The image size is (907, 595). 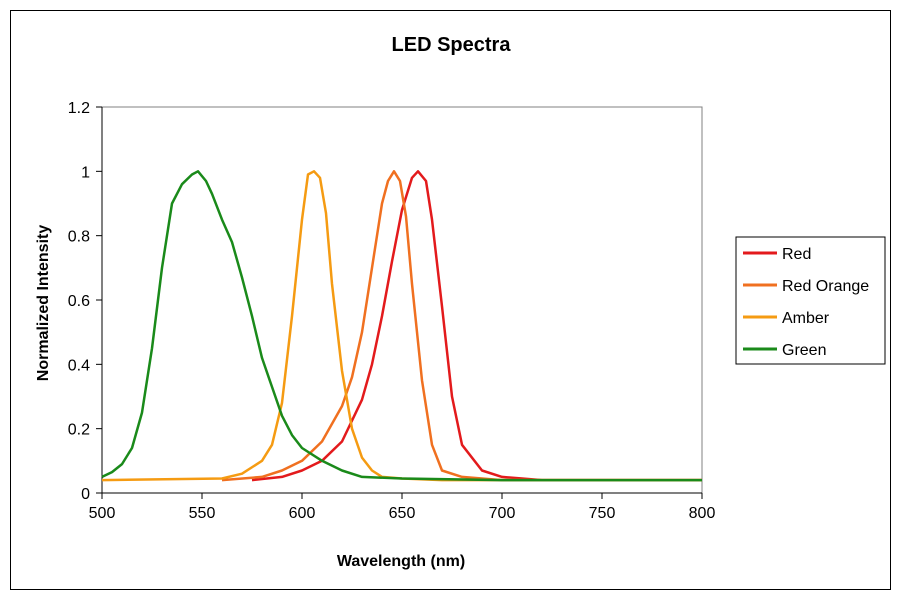 I want to click on y-tick-label: 0.8, so click(x=79, y=237).